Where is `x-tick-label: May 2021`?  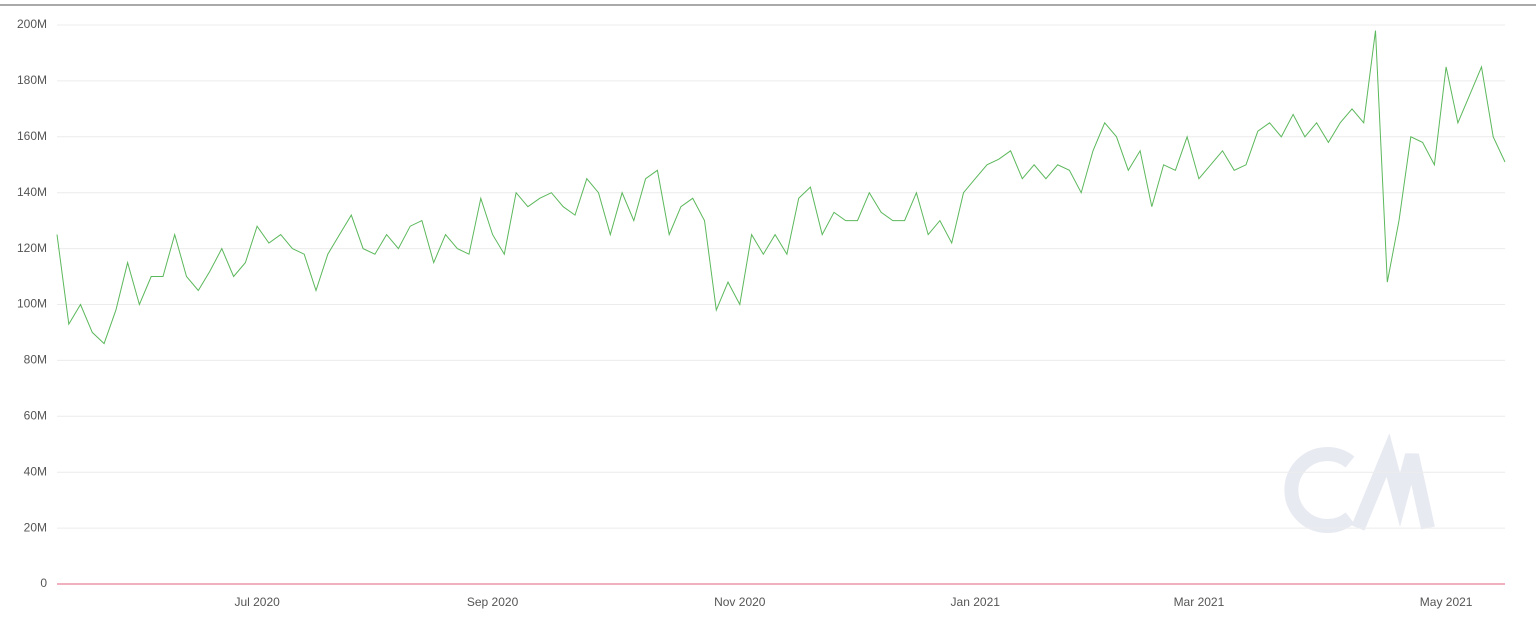 x-tick-label: May 2021 is located at coordinates (1446, 602).